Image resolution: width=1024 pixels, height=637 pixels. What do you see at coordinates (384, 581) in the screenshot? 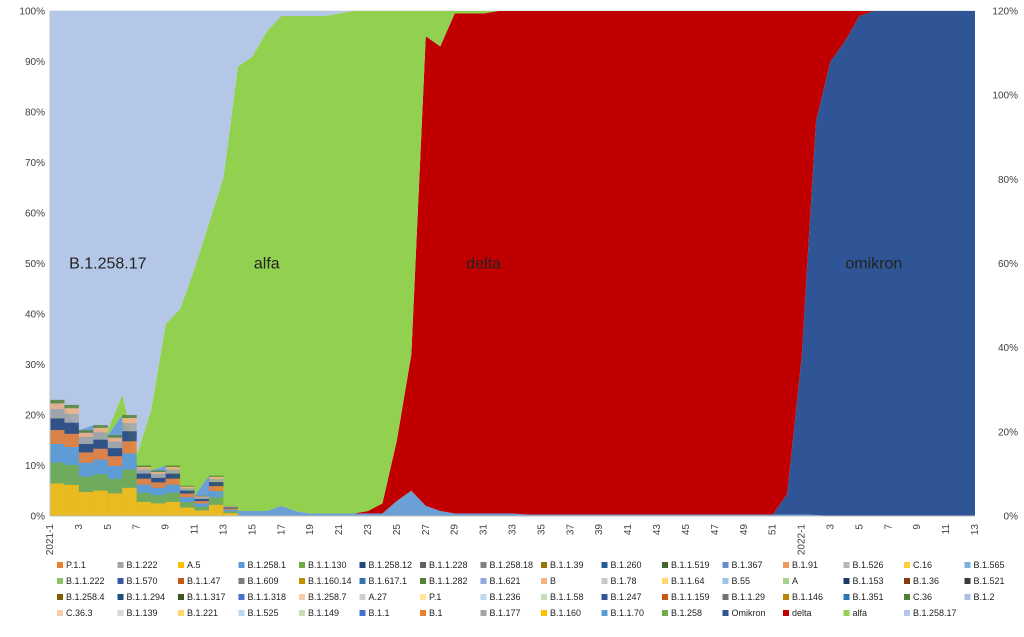
I see `legend-item: B.1.617.1` at bounding box center [384, 581].